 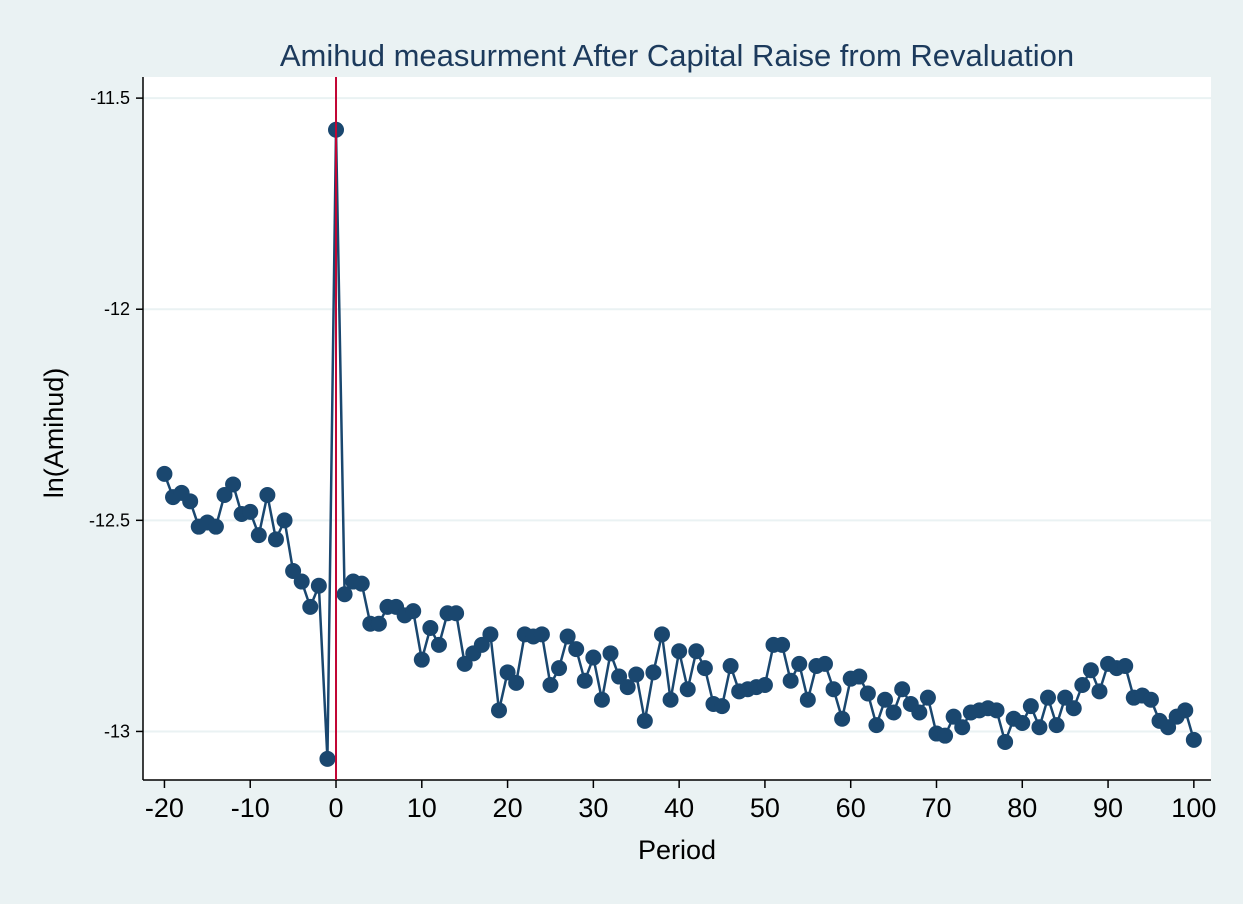 What do you see at coordinates (116, 414) in the screenshot?
I see `y-ticks: -11.5 -12 -12.5 -13` at bounding box center [116, 414].